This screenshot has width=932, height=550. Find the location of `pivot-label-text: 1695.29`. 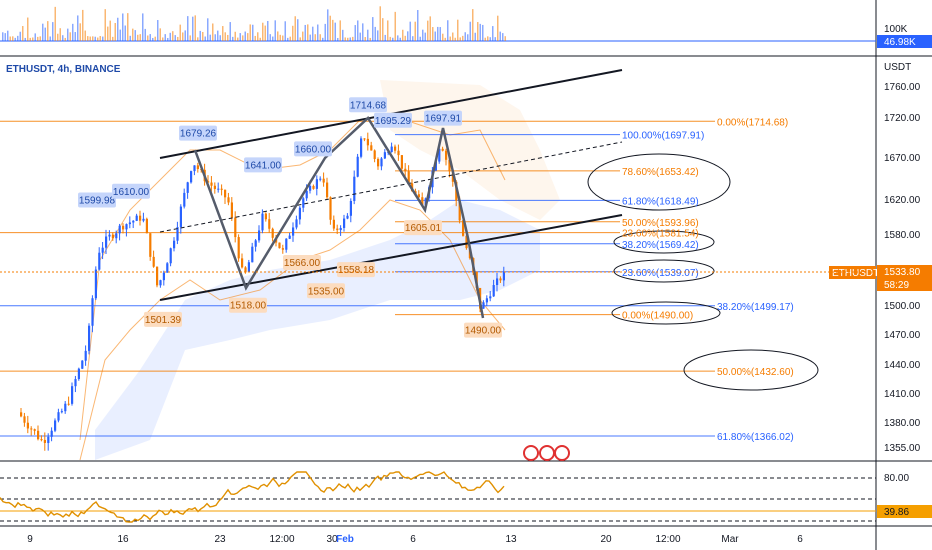

pivot-label-text: 1695.29 is located at coordinates (393, 121).